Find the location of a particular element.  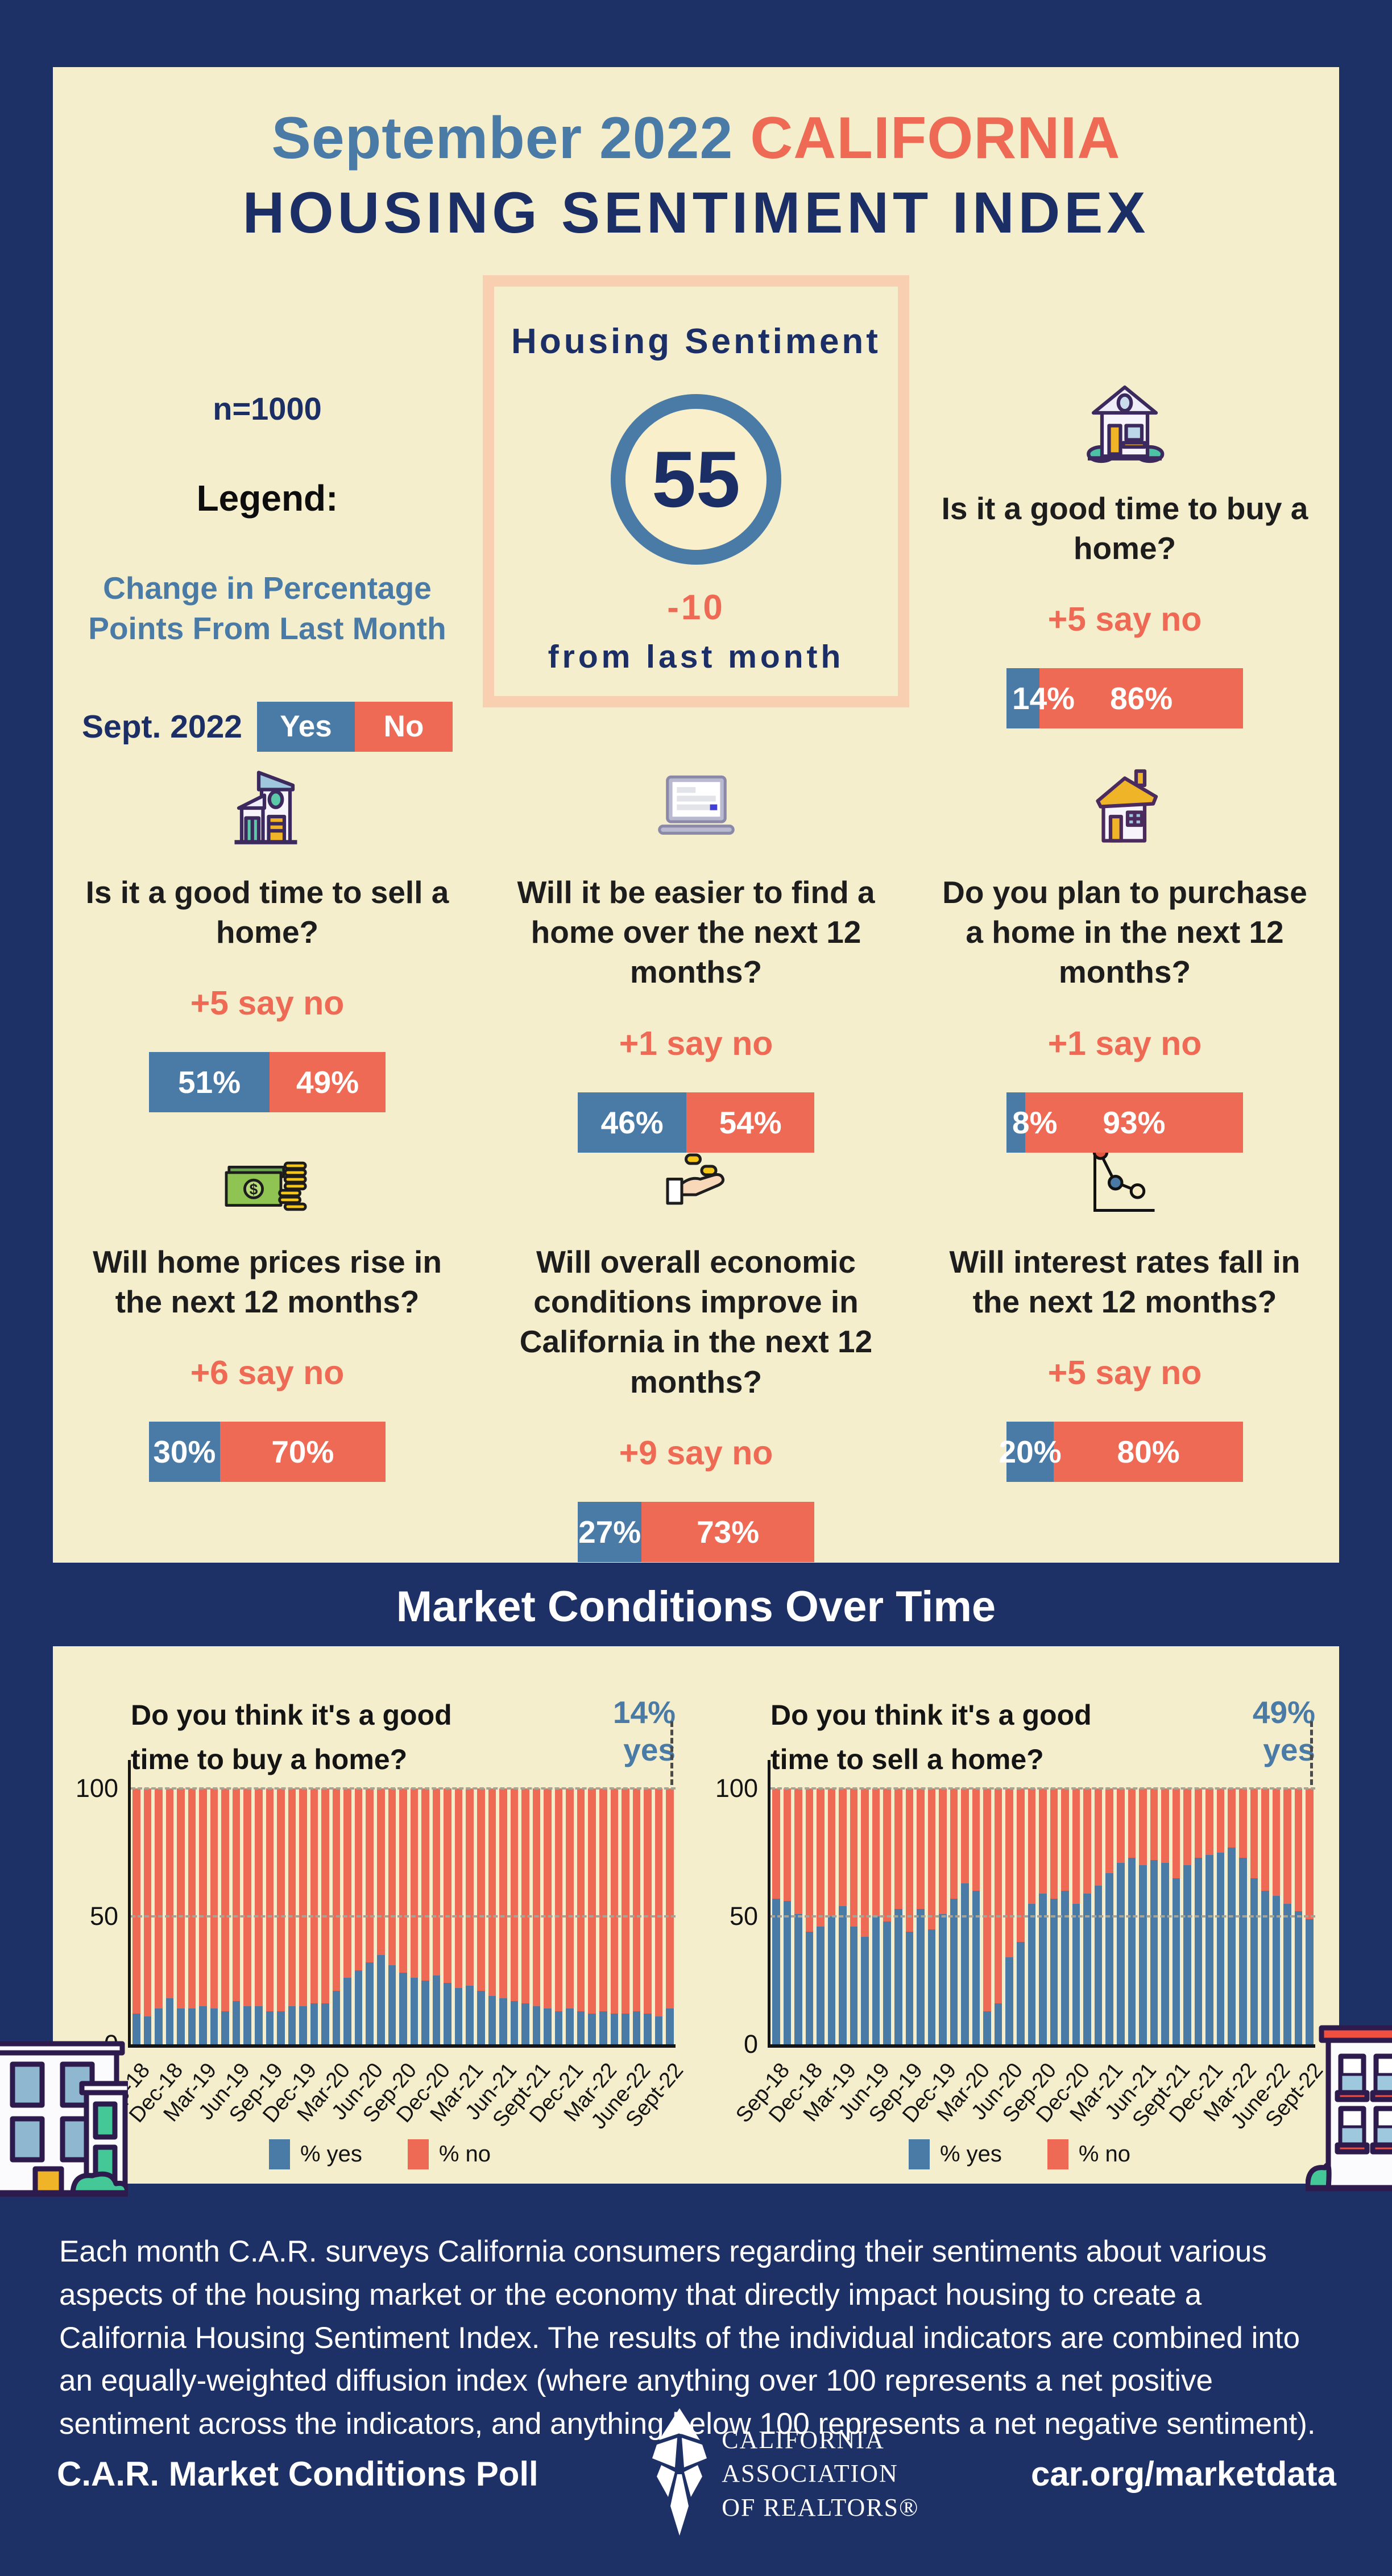

yes-no-bar: 14% 86% is located at coordinates (1124, 698).